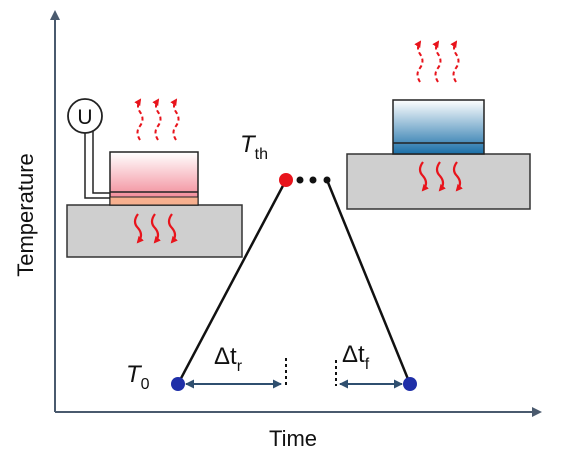 The width and height of the screenshot is (567, 460). I want to click on fall-time-span: Δtf, so click(369, 365).